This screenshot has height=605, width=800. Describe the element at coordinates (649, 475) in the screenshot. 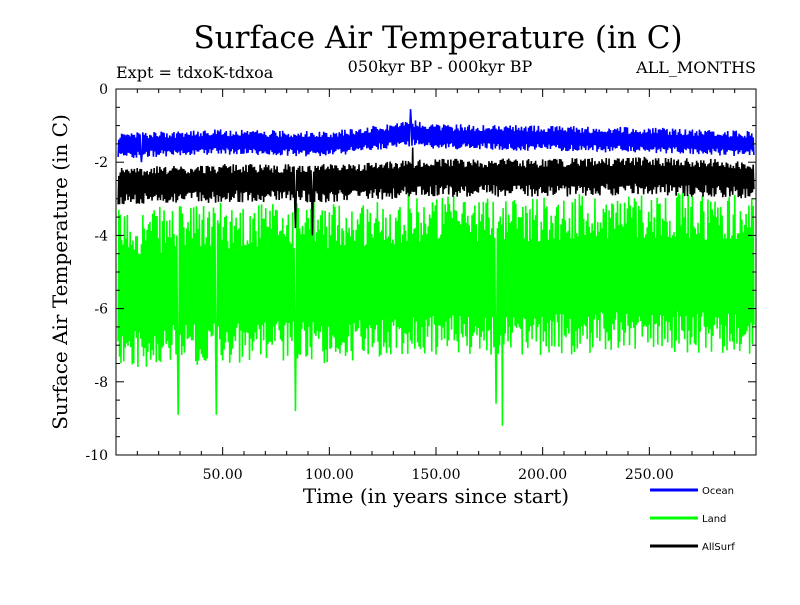

I see `x-tick-label: 250.00` at that location.